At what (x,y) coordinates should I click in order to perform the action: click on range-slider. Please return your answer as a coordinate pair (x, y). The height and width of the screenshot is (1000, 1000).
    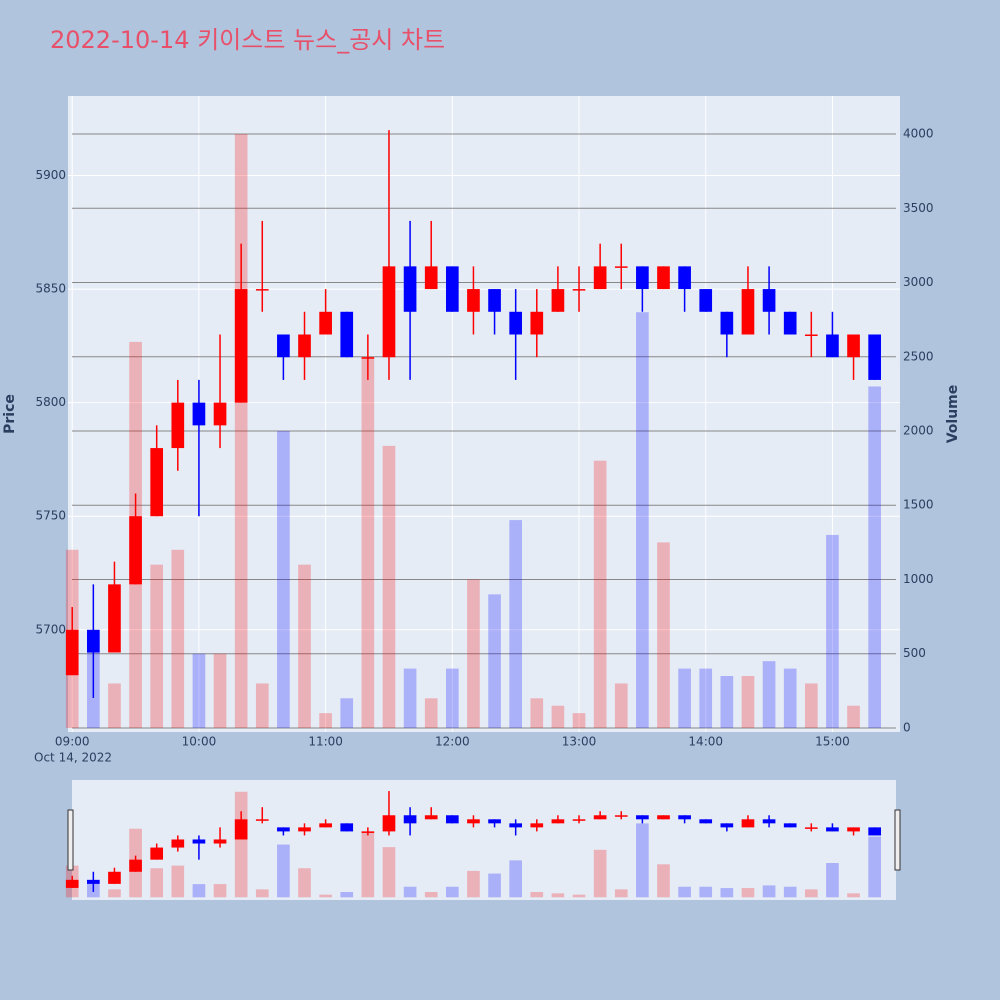
    Looking at the image, I should click on (484, 840).